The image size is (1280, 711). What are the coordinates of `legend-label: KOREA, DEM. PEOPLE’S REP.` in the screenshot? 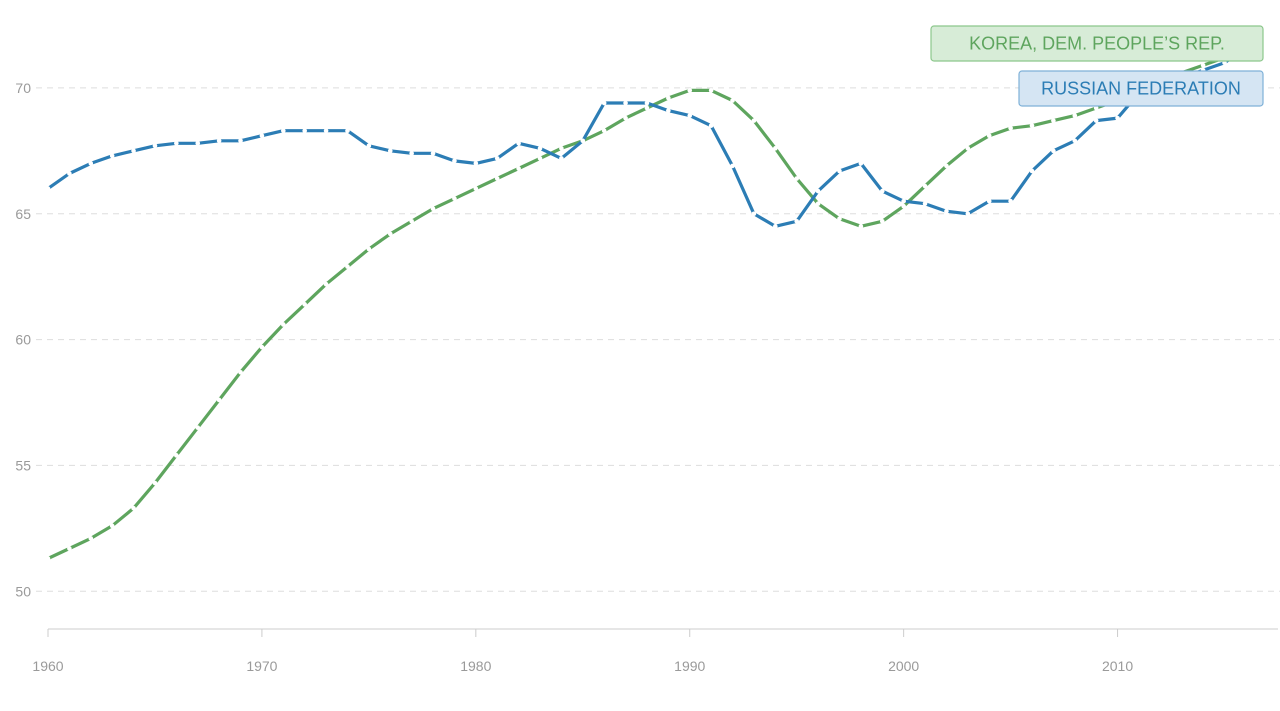 It's located at (1097, 44).